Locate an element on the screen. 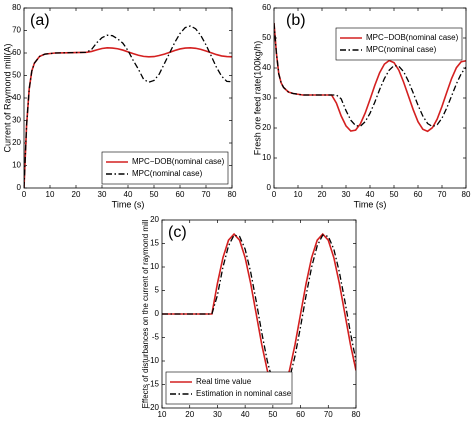 The height and width of the screenshot is (421, 474). y-tick-label: 70 is located at coordinates (16, 30).